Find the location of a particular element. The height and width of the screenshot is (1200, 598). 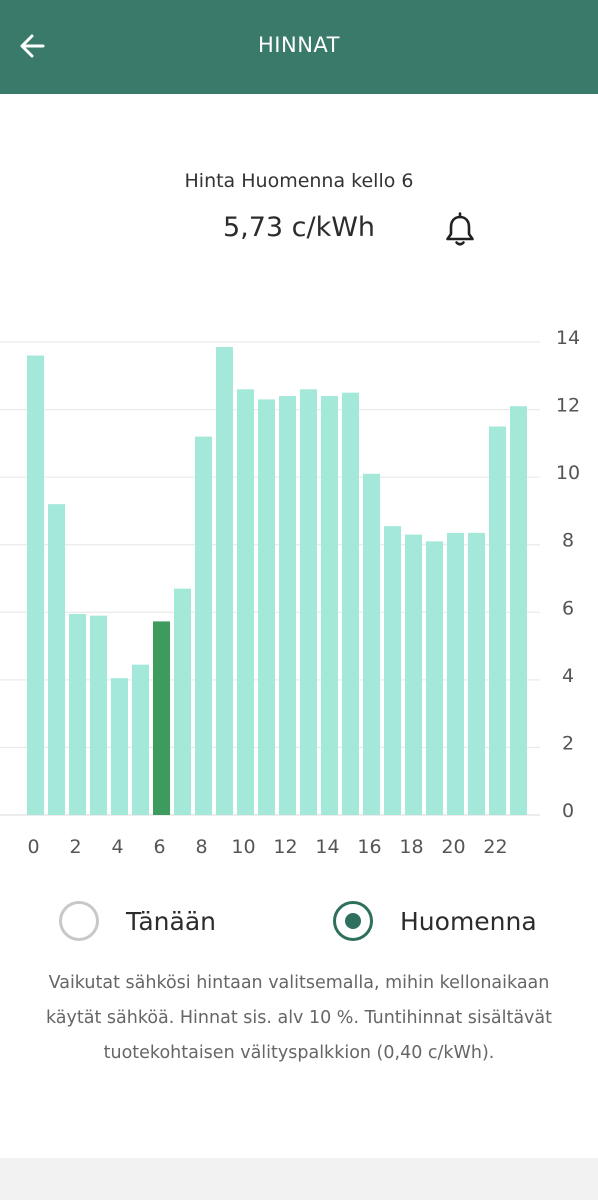

x-tick-label: 0 is located at coordinates (33, 847).